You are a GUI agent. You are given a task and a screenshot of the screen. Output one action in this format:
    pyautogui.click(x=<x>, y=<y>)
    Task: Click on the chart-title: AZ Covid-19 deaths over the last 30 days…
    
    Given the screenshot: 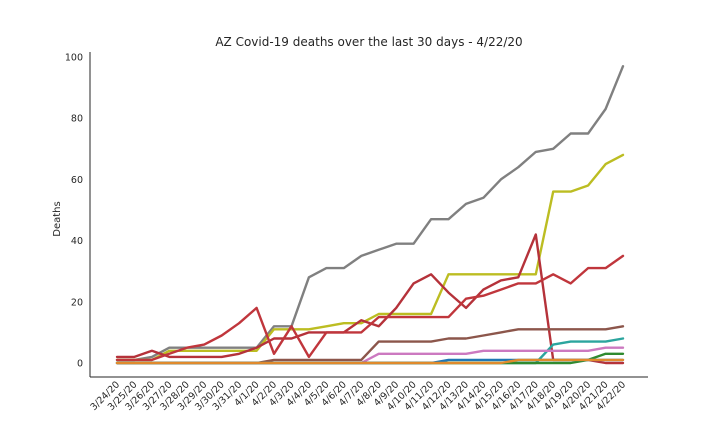 What is the action you would take?
    pyautogui.click(x=368, y=42)
    